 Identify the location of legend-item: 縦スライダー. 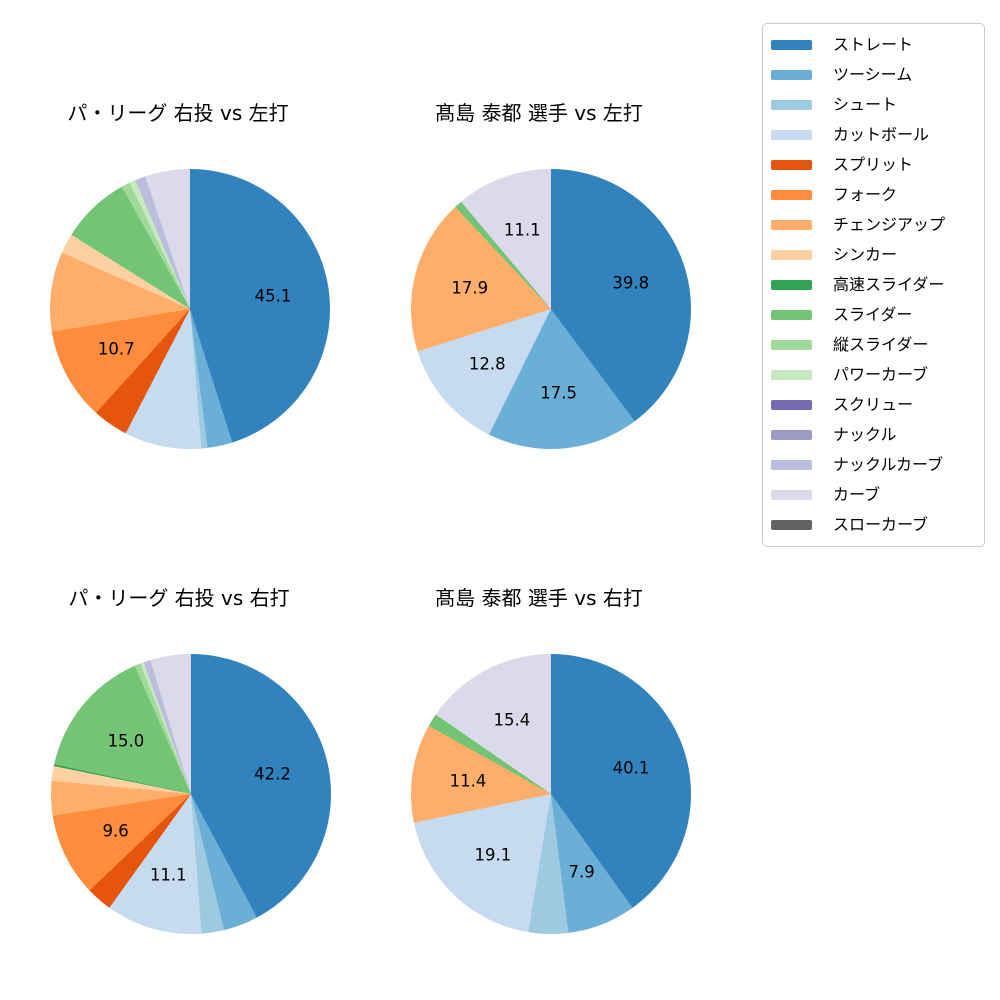
(873, 345).